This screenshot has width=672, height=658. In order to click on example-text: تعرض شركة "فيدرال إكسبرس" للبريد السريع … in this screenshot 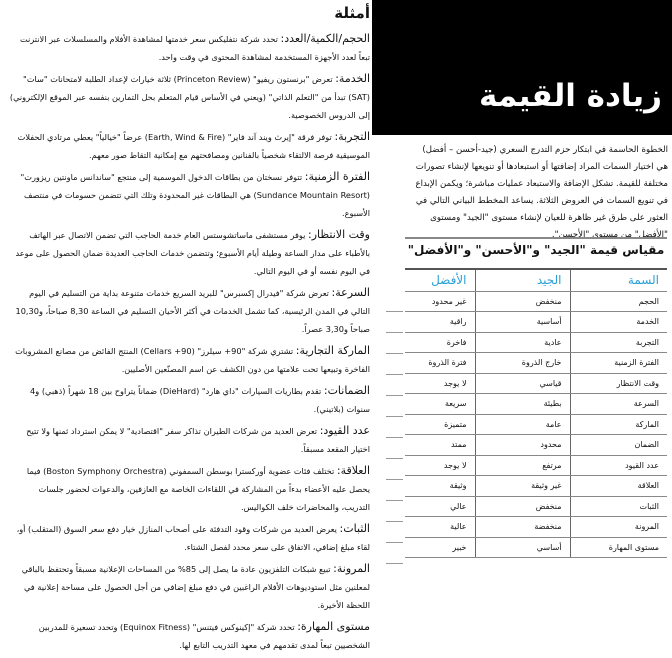, I will do `click(192, 311)`.